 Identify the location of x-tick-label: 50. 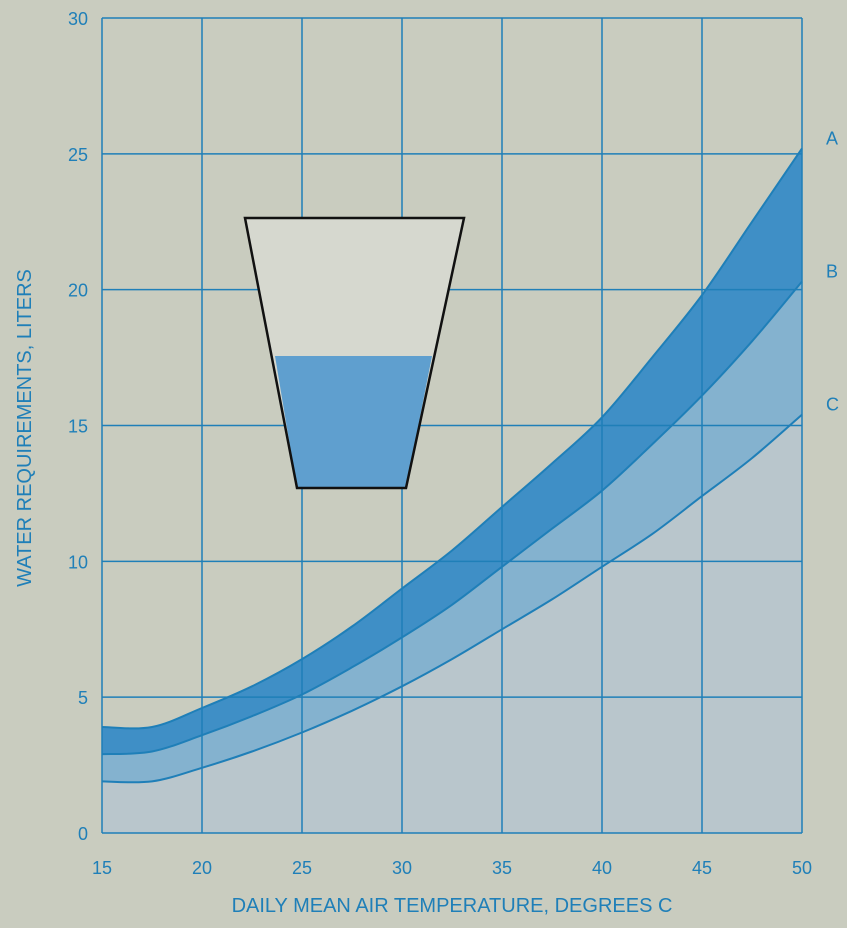
(802, 868).